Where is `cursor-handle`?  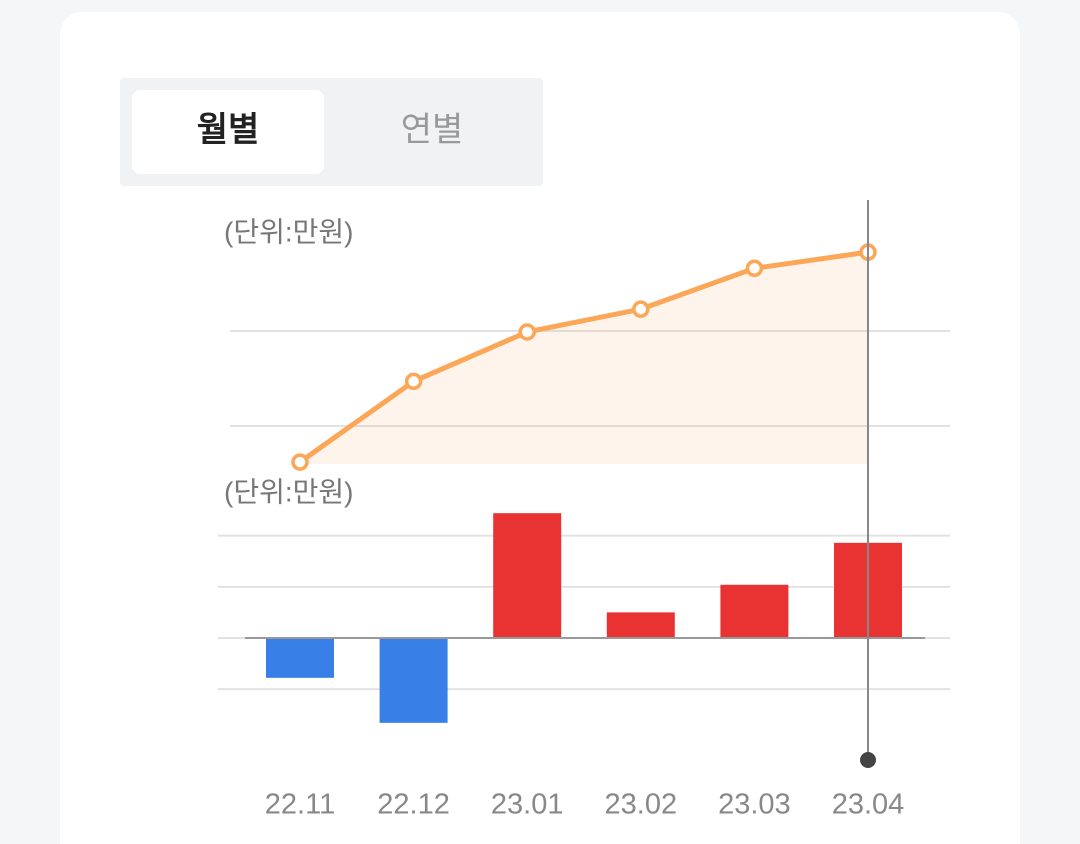 cursor-handle is located at coordinates (868, 760).